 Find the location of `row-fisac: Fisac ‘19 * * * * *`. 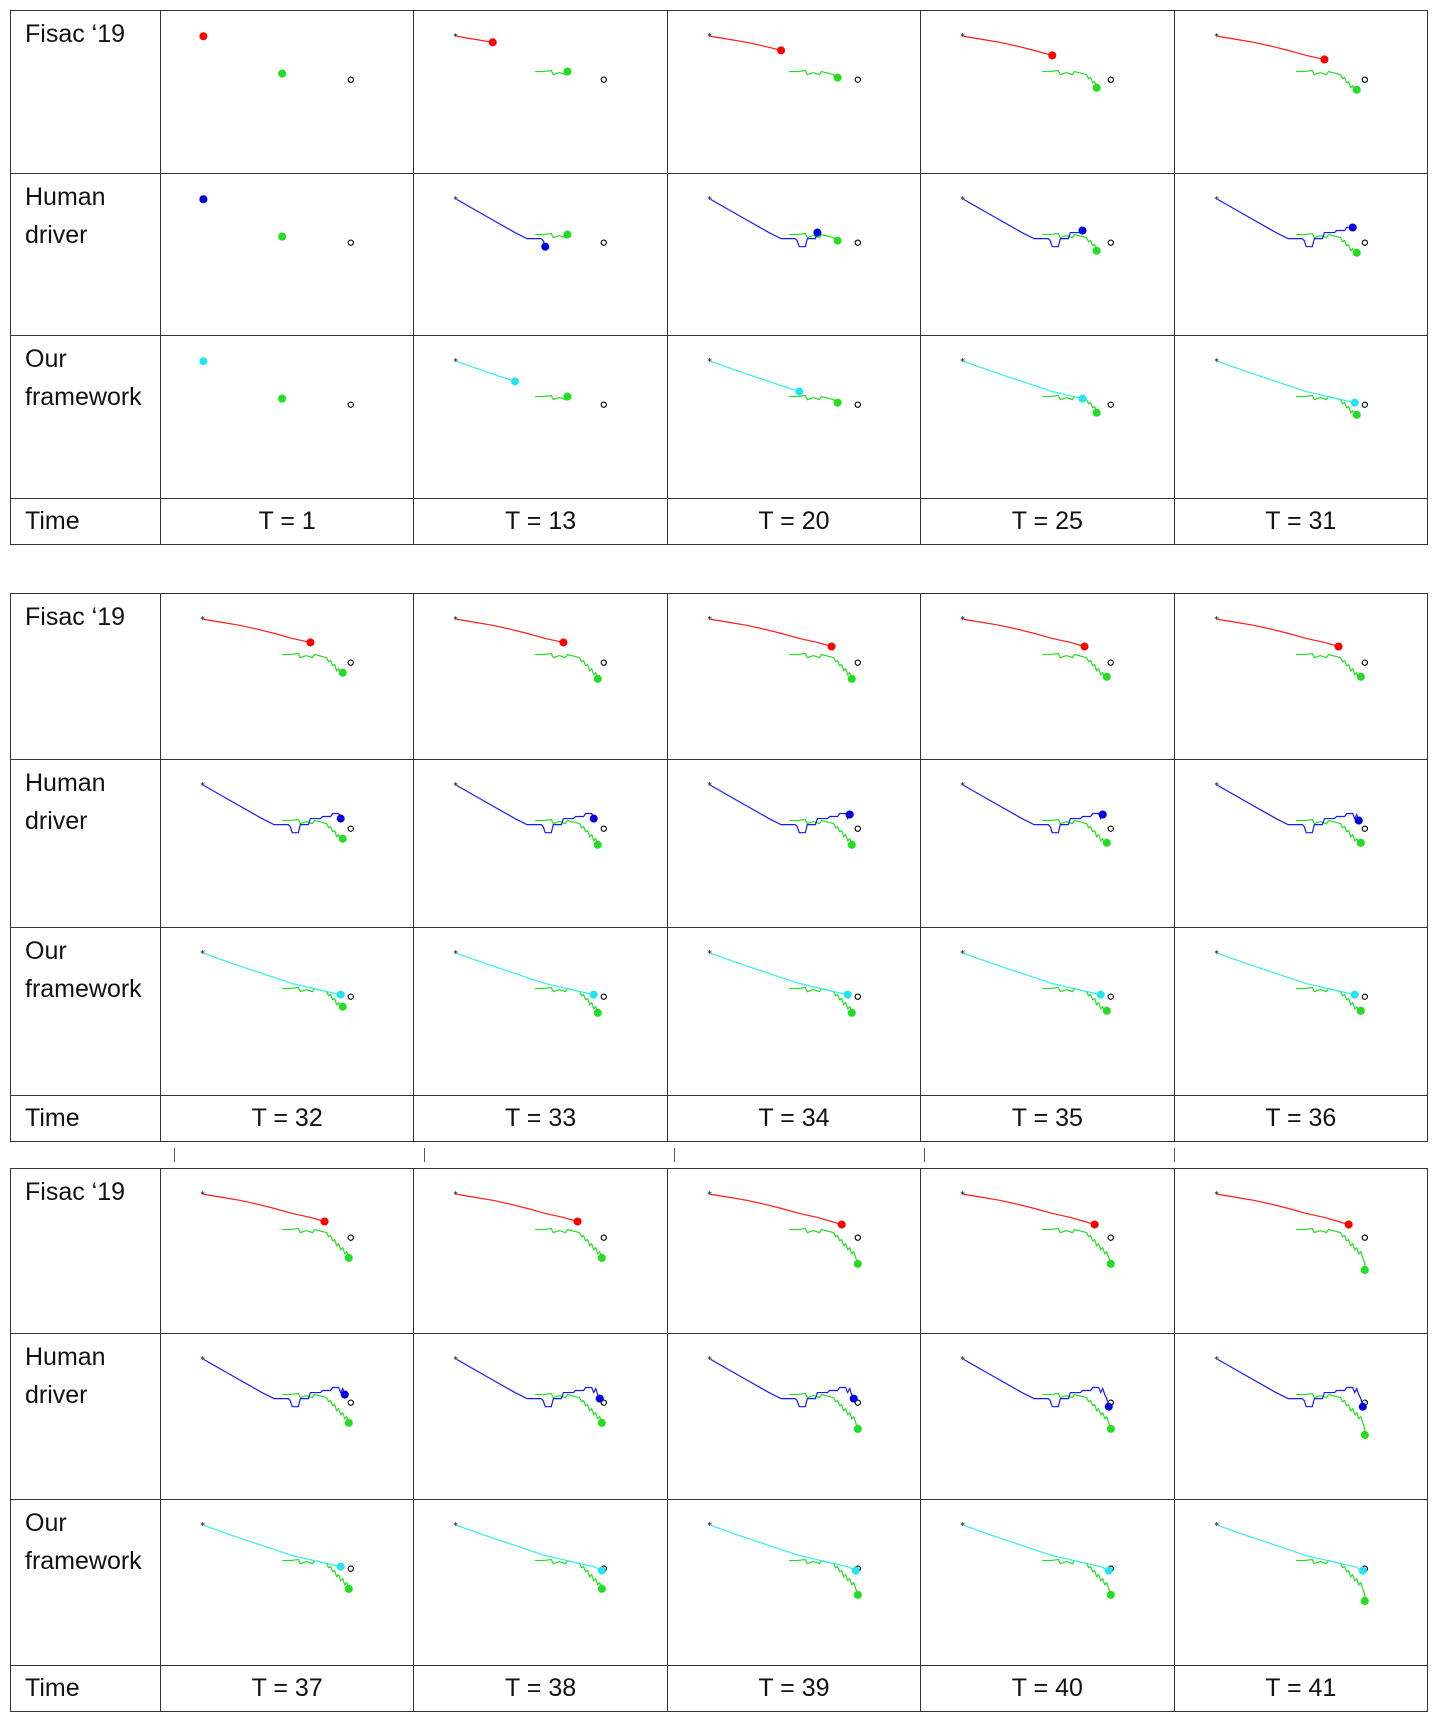

row-fisac: Fisac ‘19 * * * * * is located at coordinates (719, 676).